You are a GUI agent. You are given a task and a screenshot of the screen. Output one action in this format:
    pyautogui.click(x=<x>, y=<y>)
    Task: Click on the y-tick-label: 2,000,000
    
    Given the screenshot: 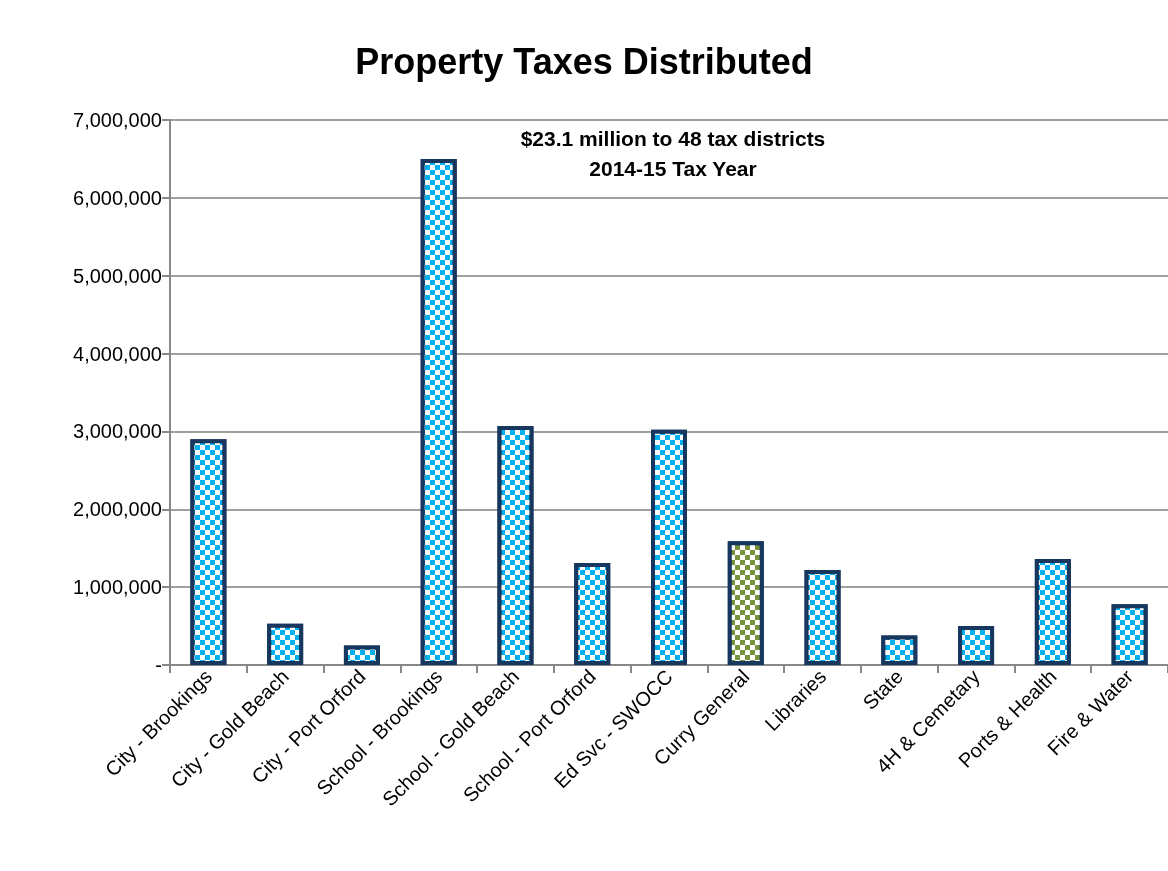 What is the action you would take?
    pyautogui.click(x=117, y=509)
    